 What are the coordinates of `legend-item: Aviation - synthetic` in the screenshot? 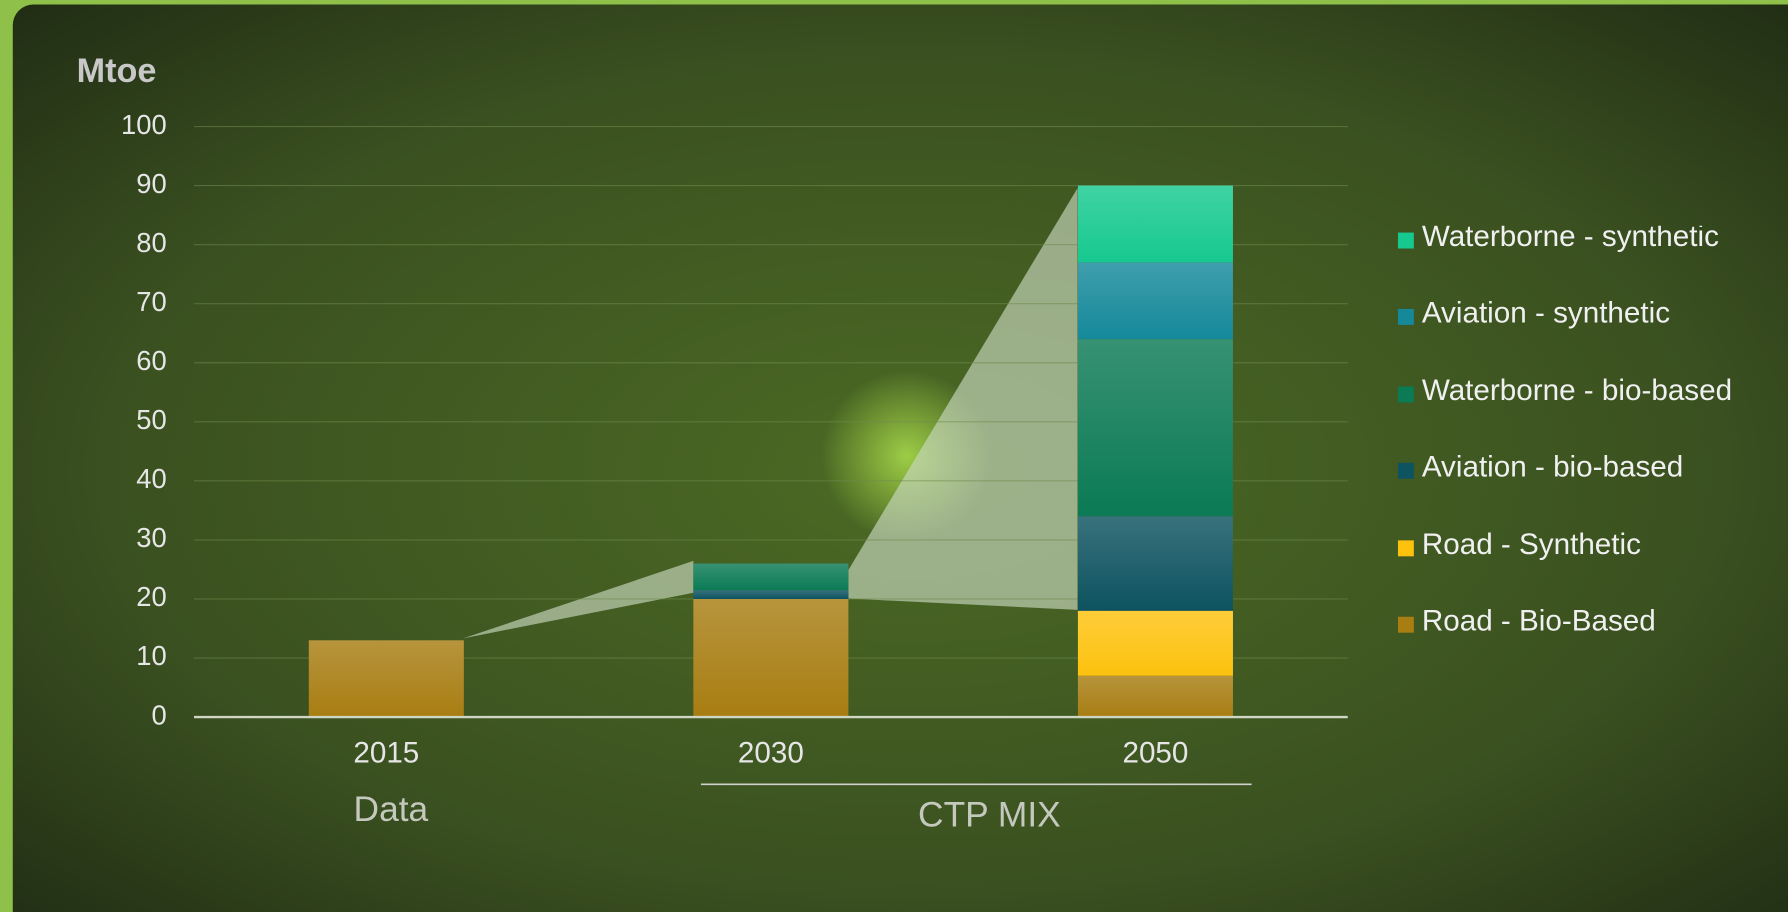 It's located at (1591, 338).